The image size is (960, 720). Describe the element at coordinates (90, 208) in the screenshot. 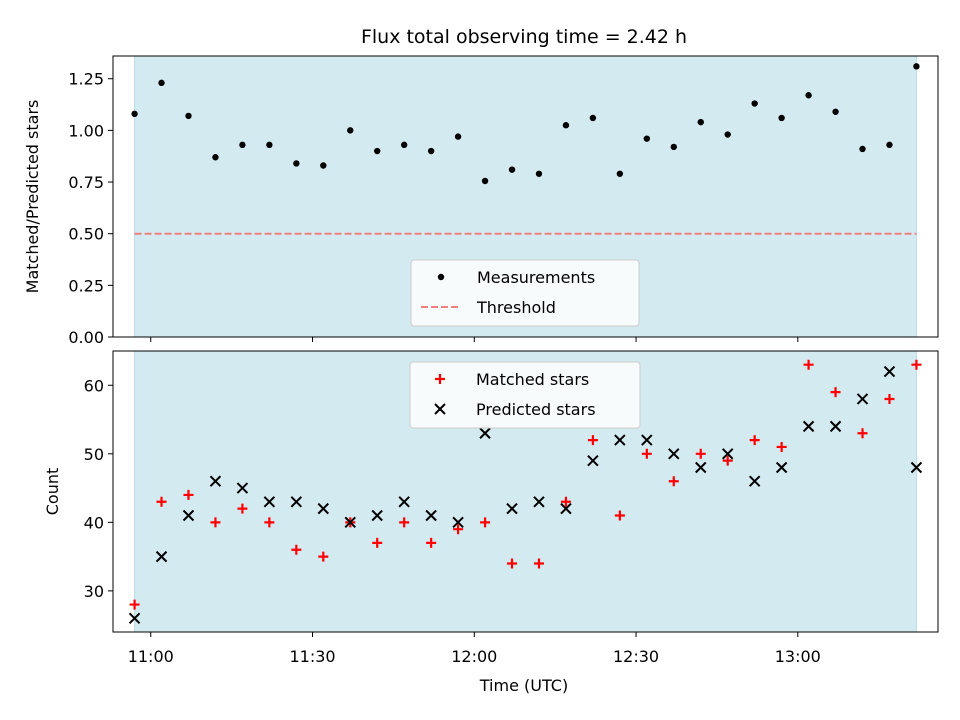

I see `ratio-y-ticks: 0.00 0.25 0.50 0.75 1.00 1.25` at that location.